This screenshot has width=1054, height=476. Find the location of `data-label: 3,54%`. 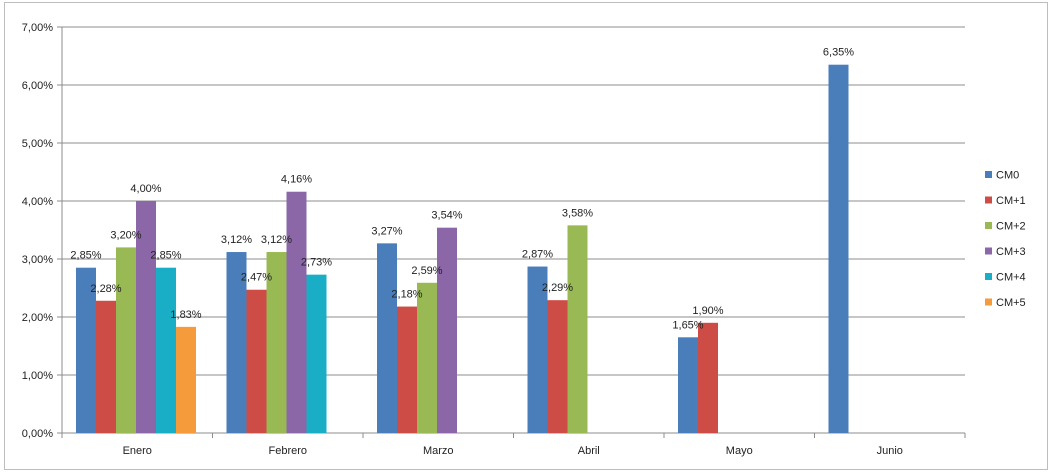

data-label: 3,54% is located at coordinates (446, 216).